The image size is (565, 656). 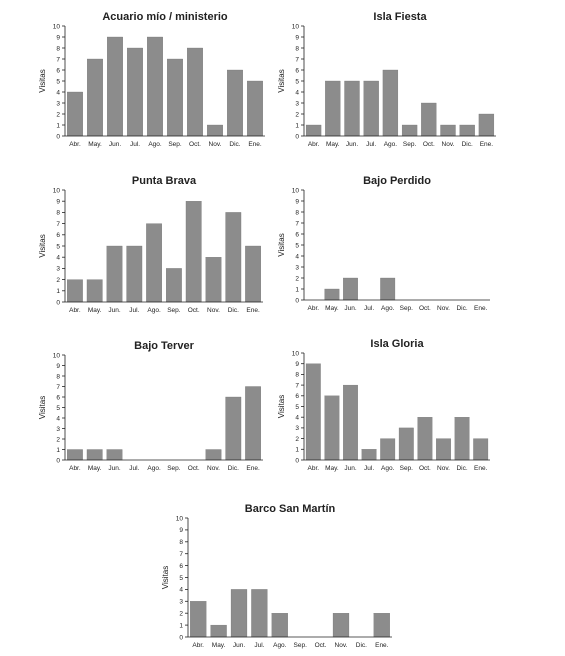 What do you see at coordinates (164, 181) in the screenshot?
I see `chart-title: Punta Brava` at bounding box center [164, 181].